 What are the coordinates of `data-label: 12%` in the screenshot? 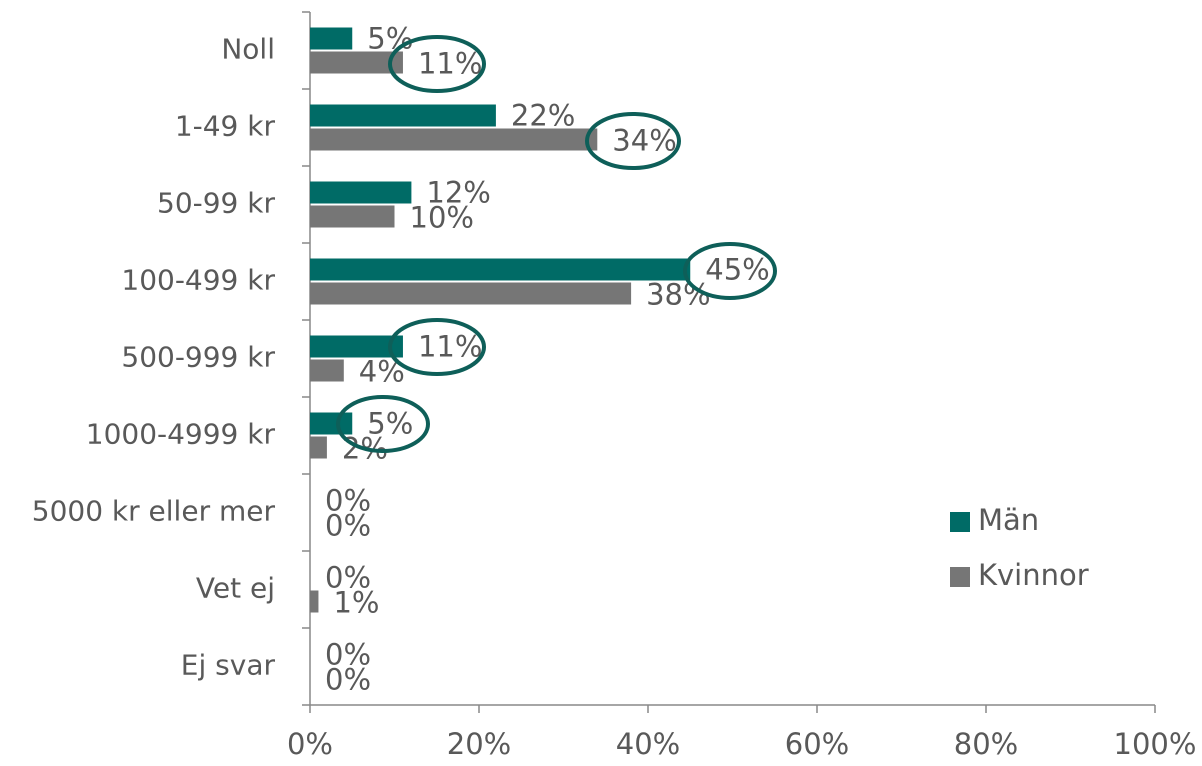 It's located at (458, 193).